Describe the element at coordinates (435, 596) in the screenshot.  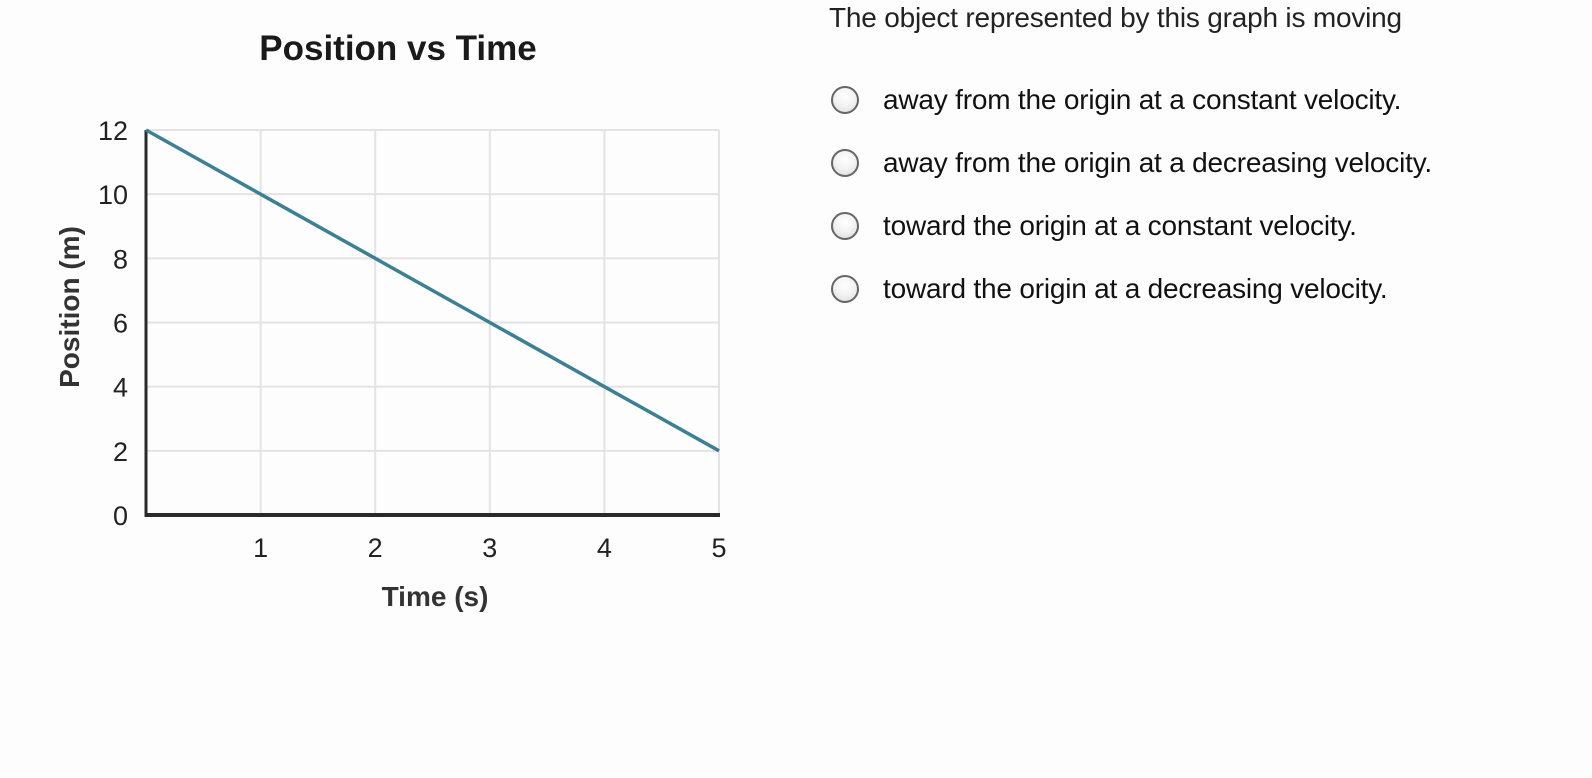
I see `x-axis-label: Time (s)` at that location.